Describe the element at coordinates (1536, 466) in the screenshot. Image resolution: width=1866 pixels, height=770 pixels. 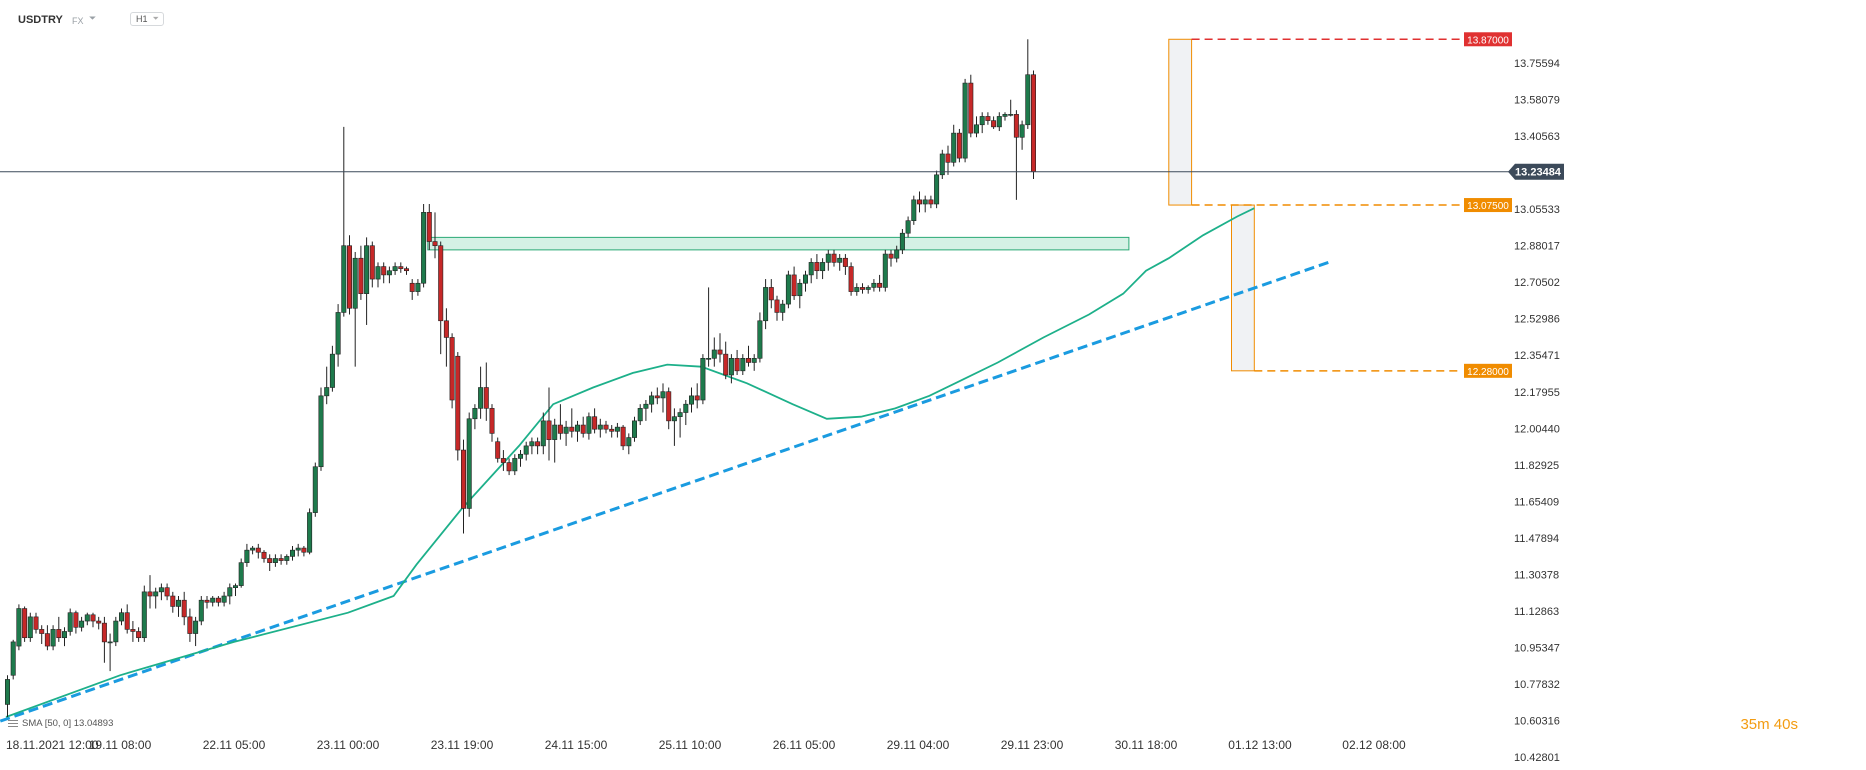
I see `y-tick-label: 11.82925` at that location.